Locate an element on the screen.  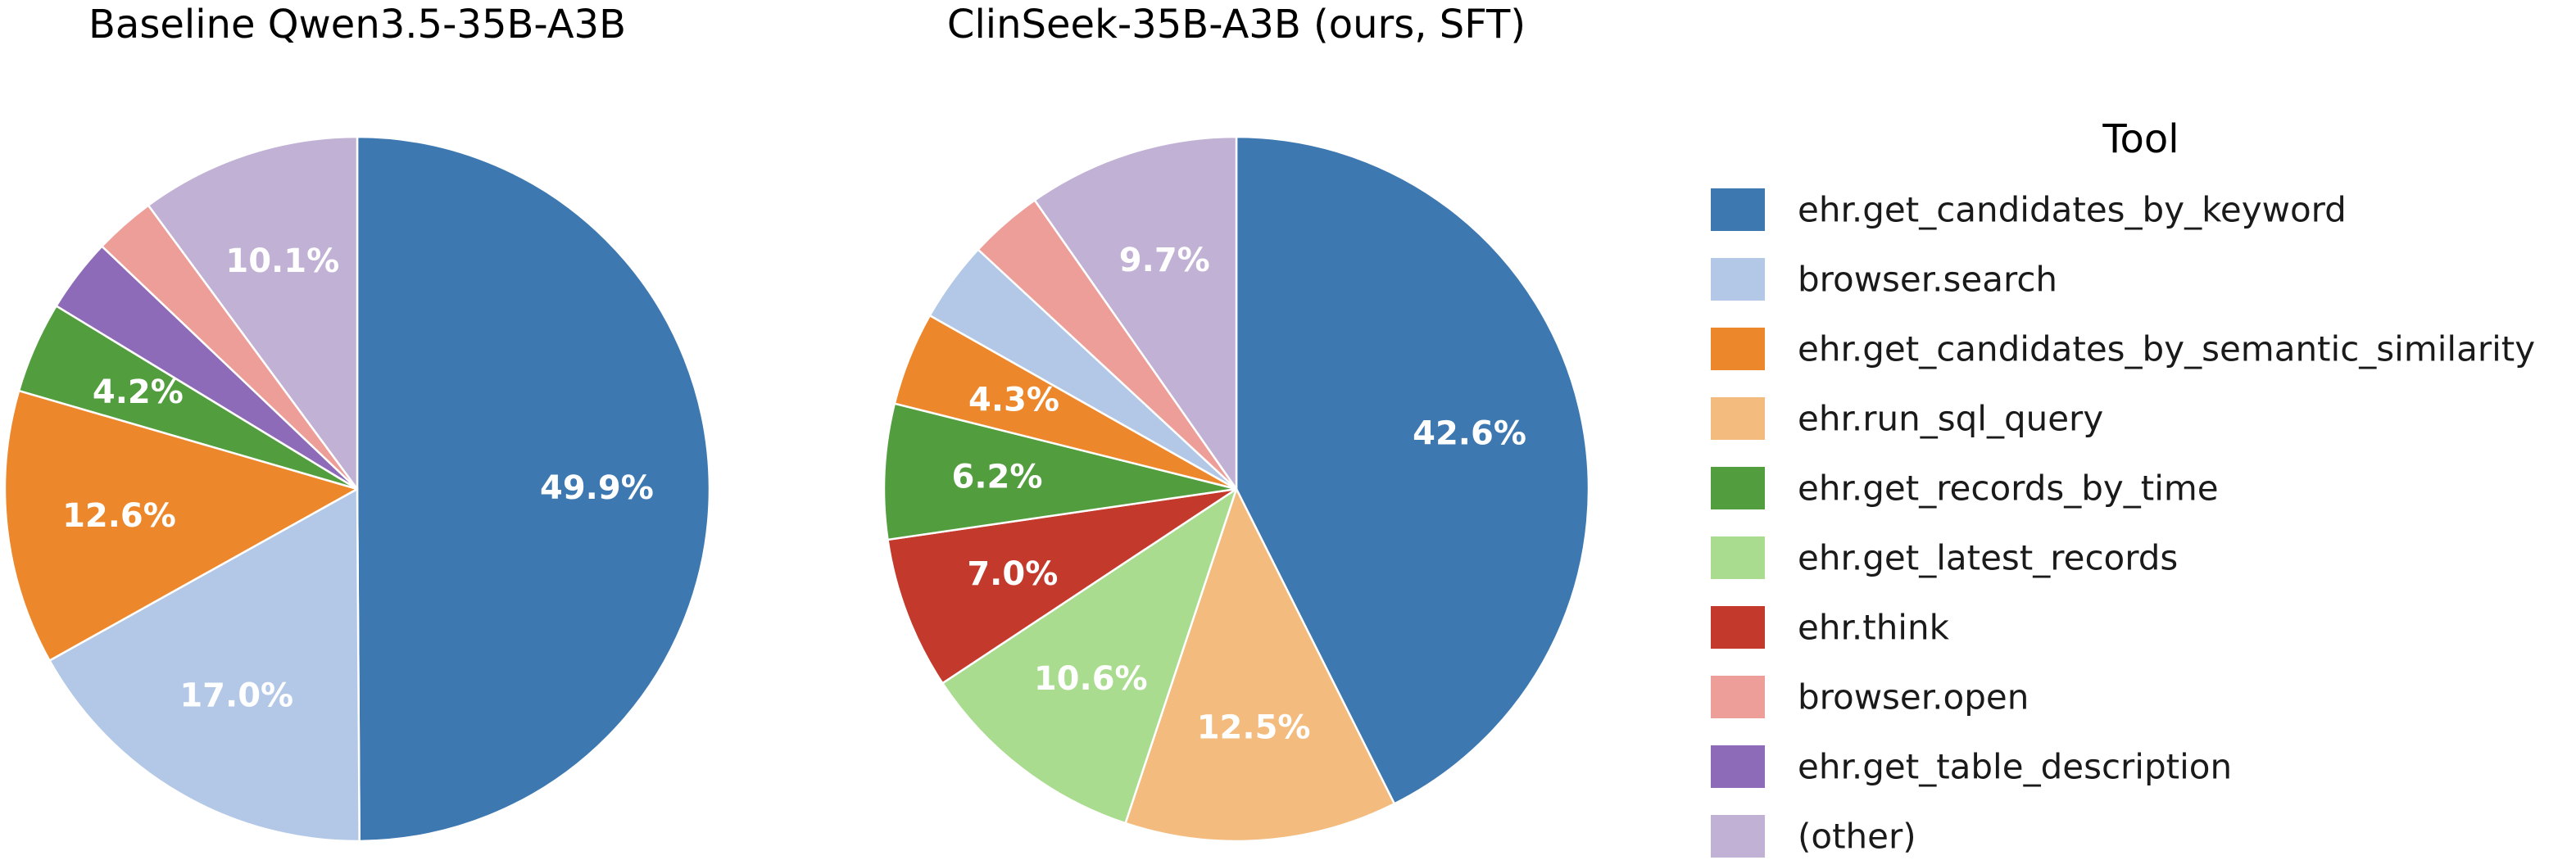
legend-swatch-other is located at coordinates (1738, 836).